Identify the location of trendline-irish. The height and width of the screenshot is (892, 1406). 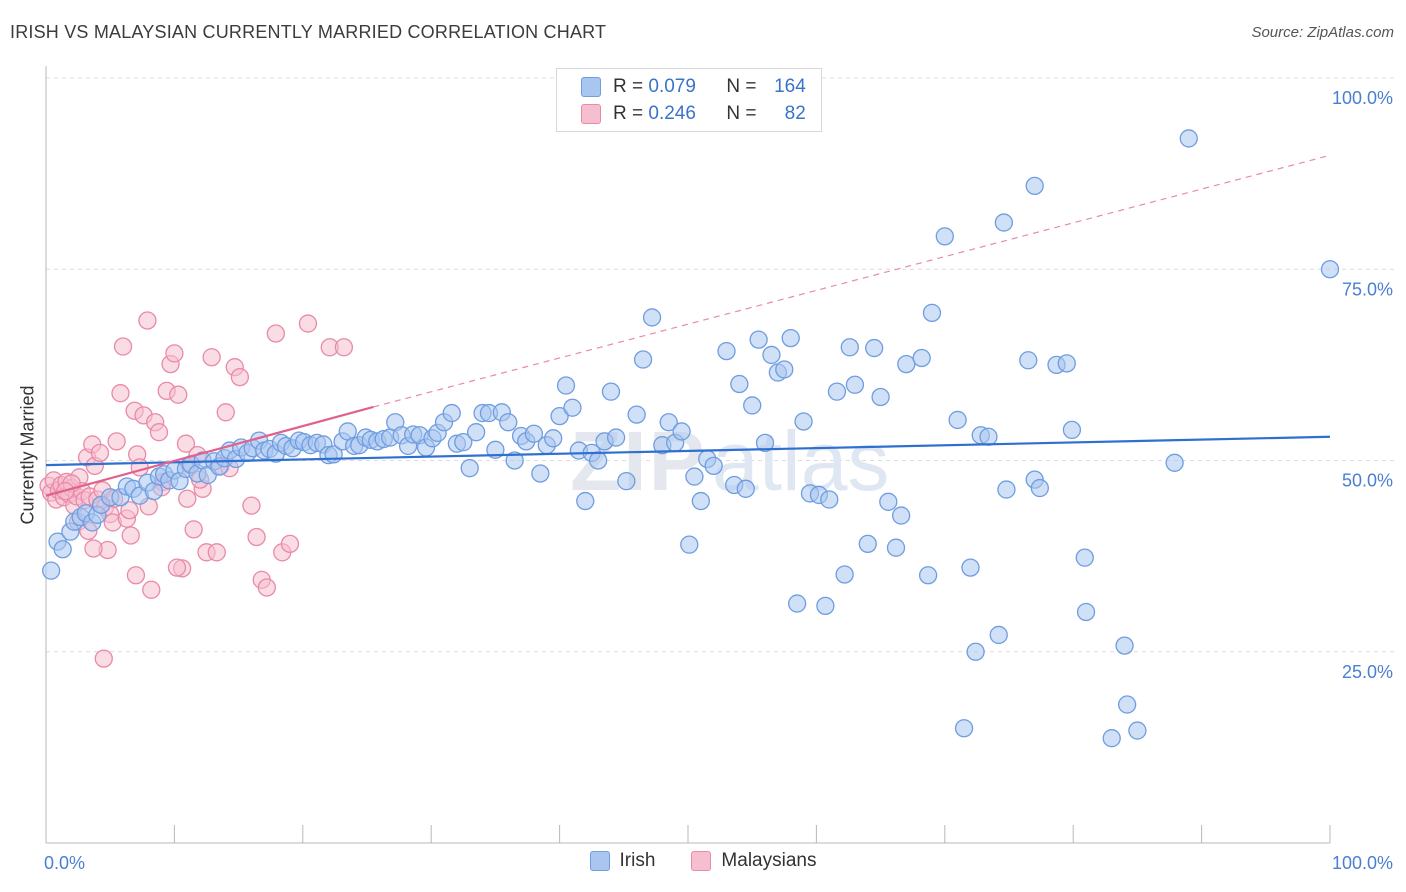
(688, 451).